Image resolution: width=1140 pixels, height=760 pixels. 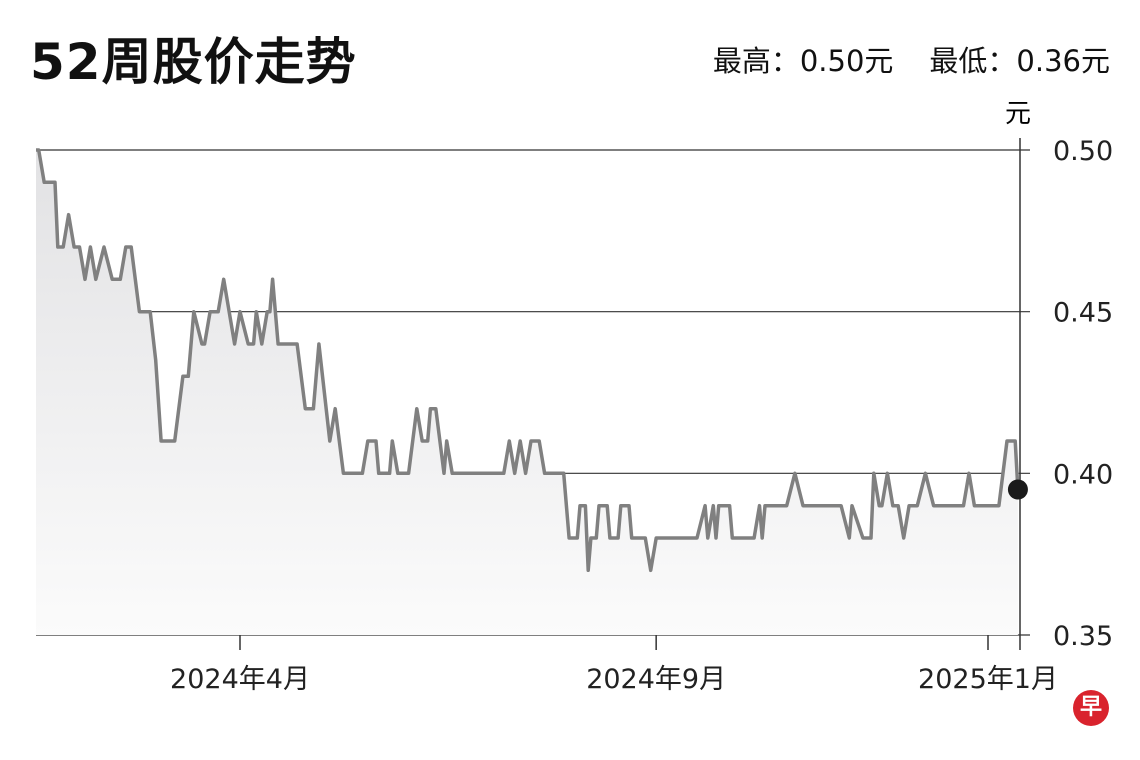 What do you see at coordinates (1083, 636) in the screenshot?
I see `y-tick-label: 0.35` at bounding box center [1083, 636].